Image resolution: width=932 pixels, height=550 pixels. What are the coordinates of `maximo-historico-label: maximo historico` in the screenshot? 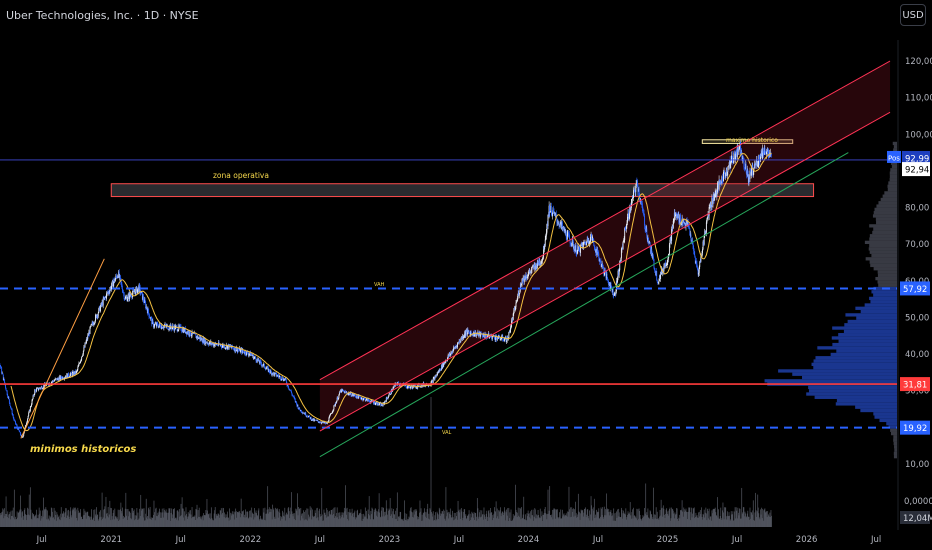 It's located at (752, 140).